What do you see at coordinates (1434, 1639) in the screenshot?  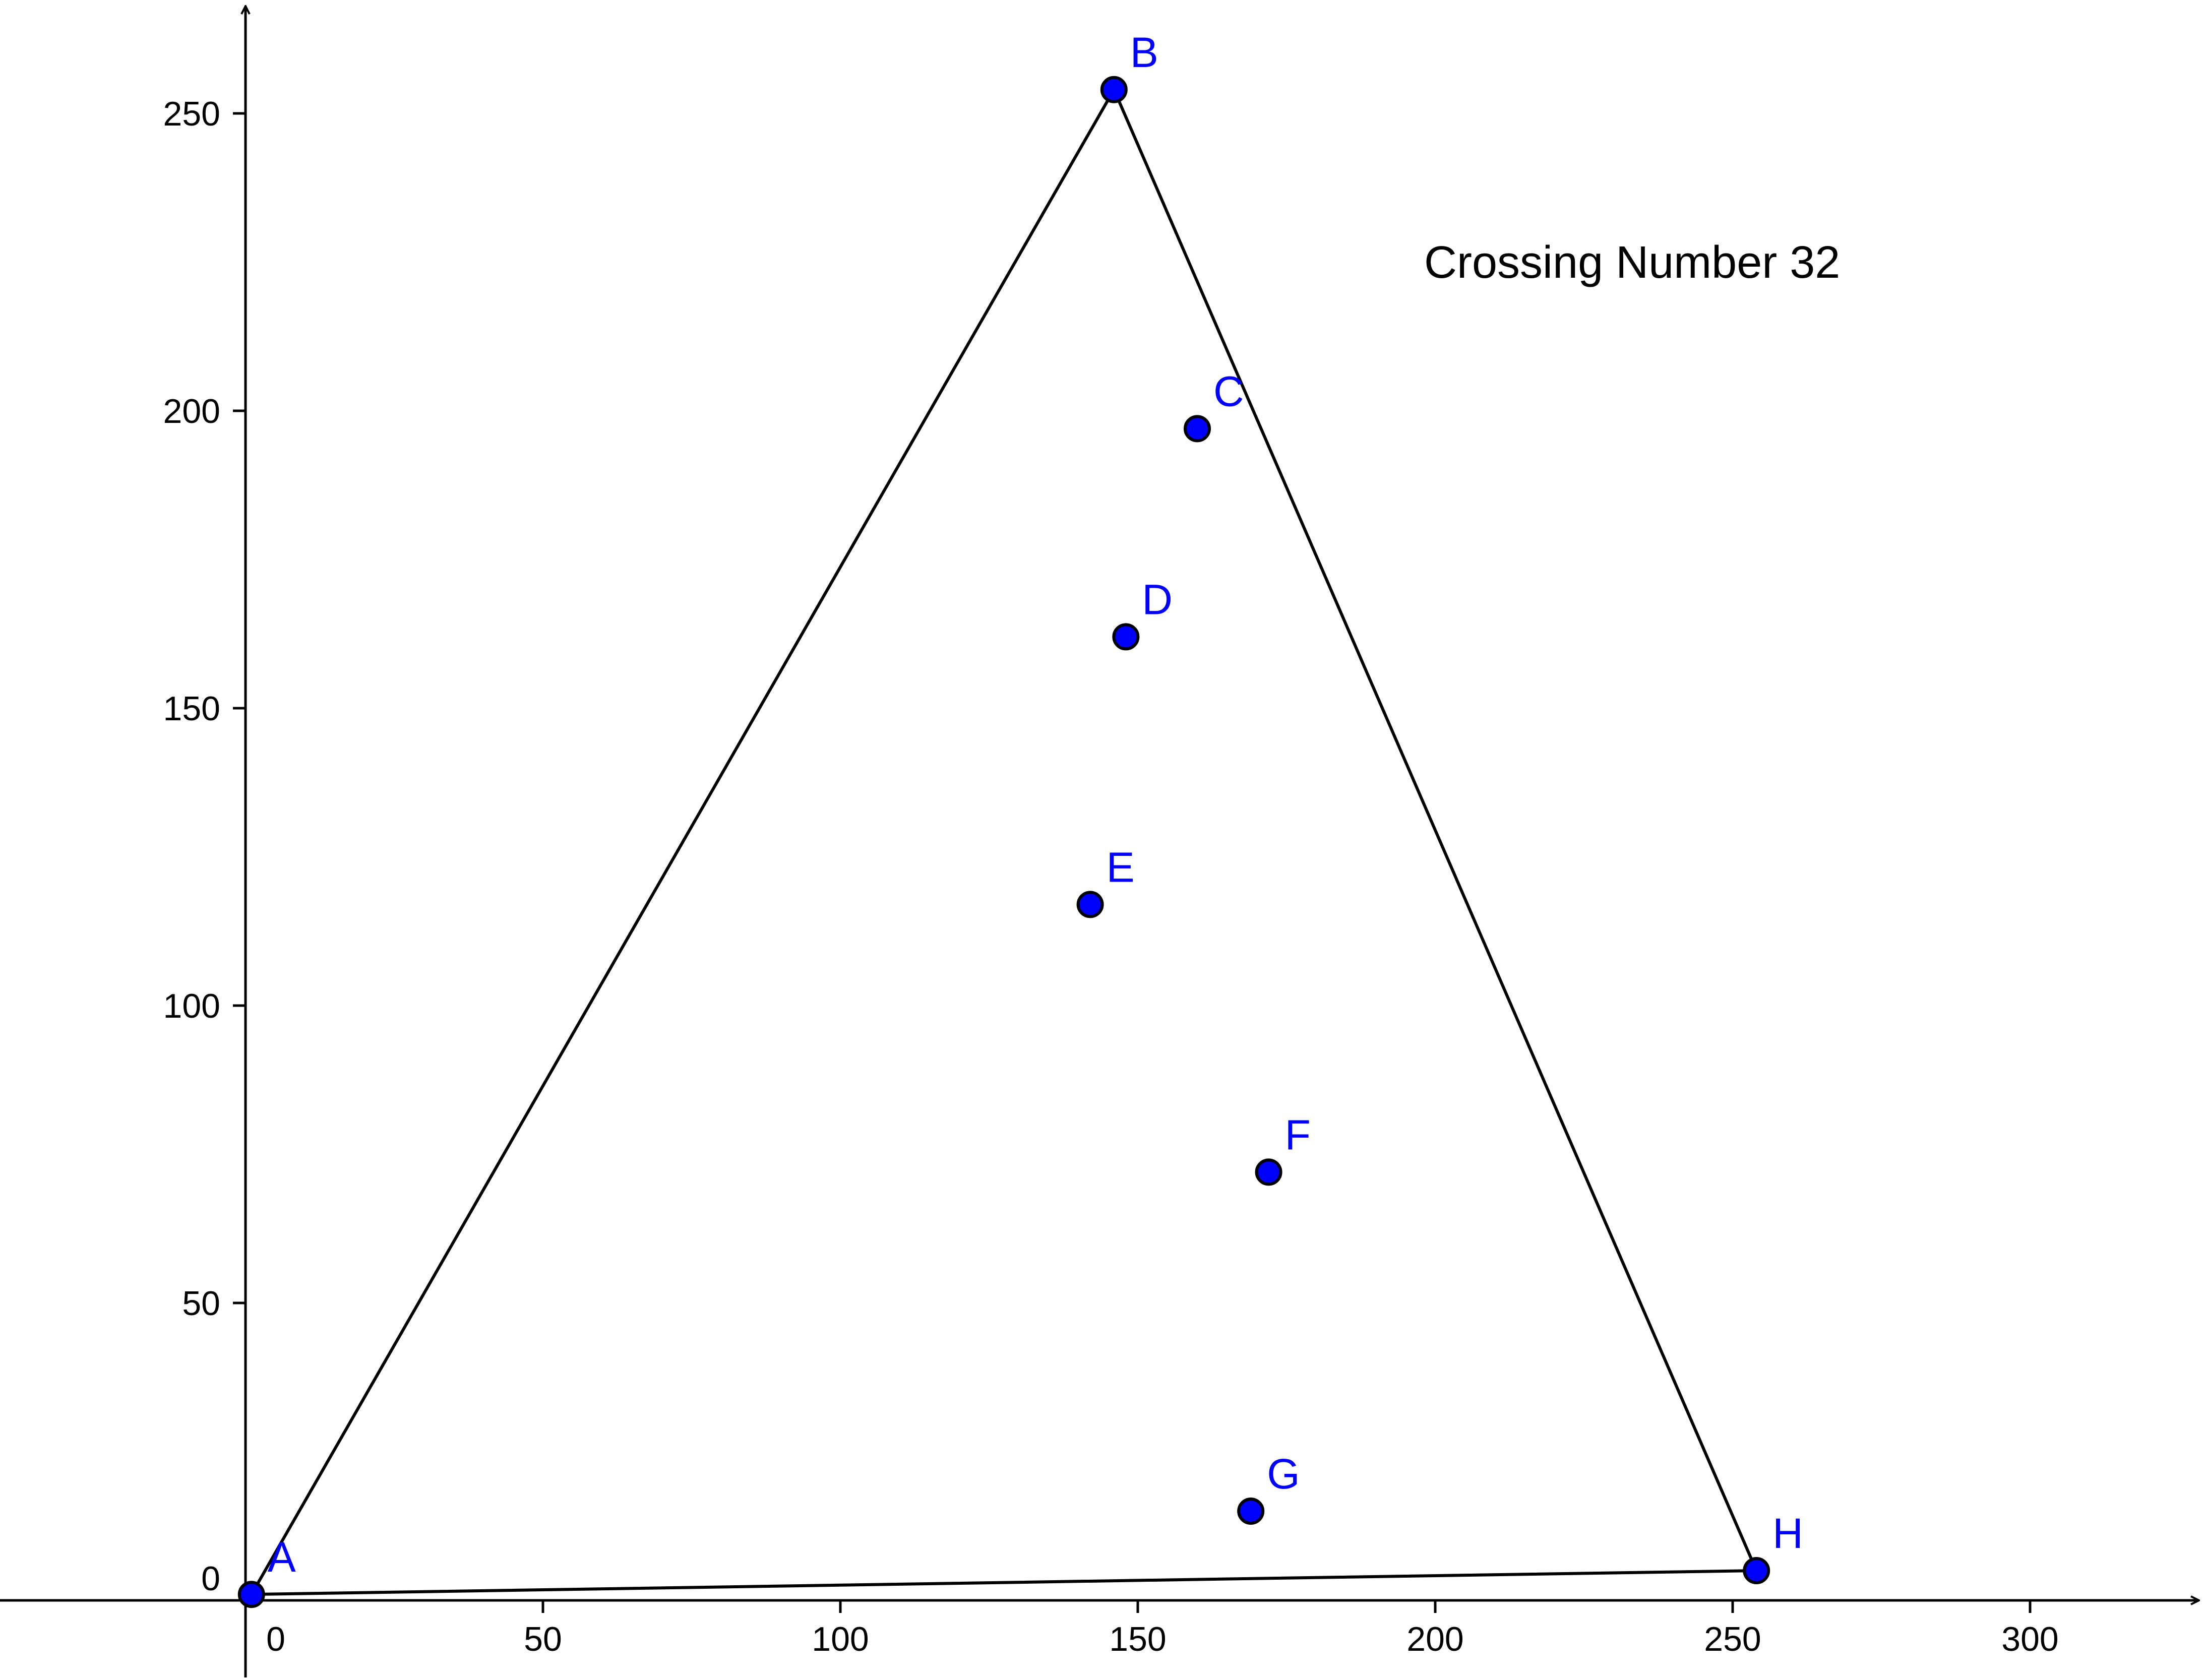 I see `x-tick-label: 200` at bounding box center [1434, 1639].